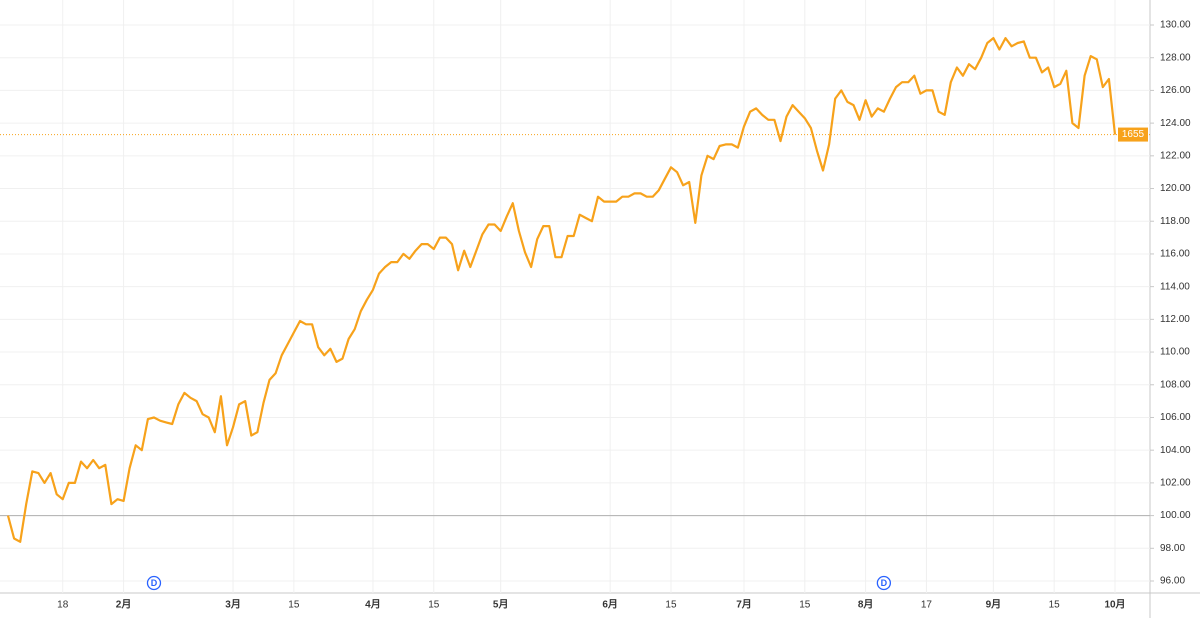  I want to click on x-tick-label: 4月, so click(373, 605).